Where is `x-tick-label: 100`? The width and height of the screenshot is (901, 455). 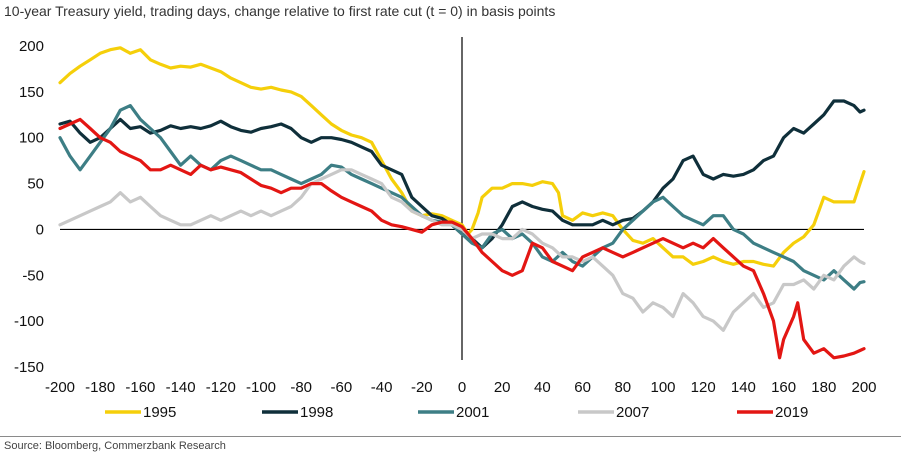 x-tick-label: 100 is located at coordinates (662, 387).